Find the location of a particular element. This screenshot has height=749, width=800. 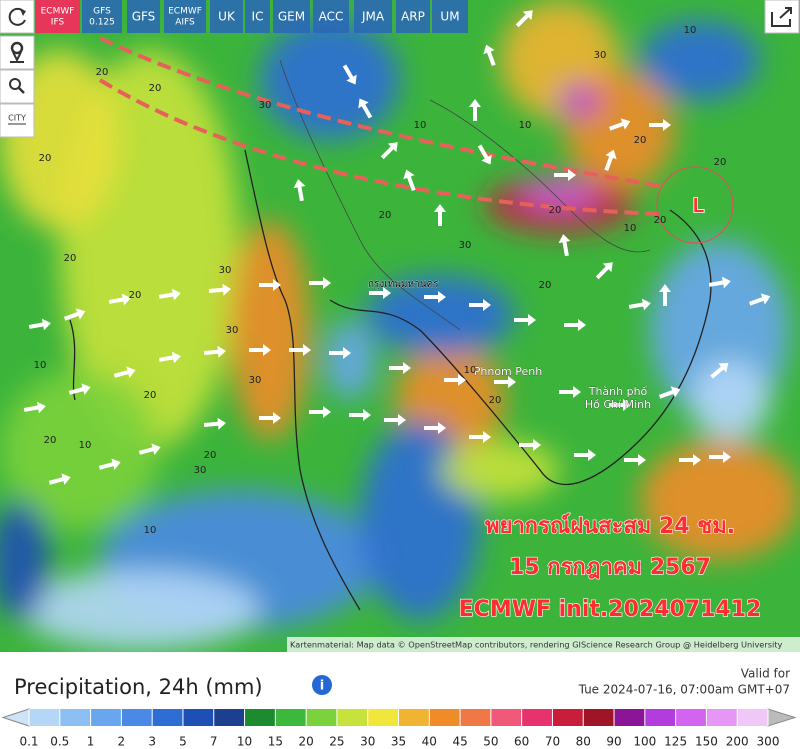

place-label: กรุงเทพมหานคร is located at coordinates (403, 284).